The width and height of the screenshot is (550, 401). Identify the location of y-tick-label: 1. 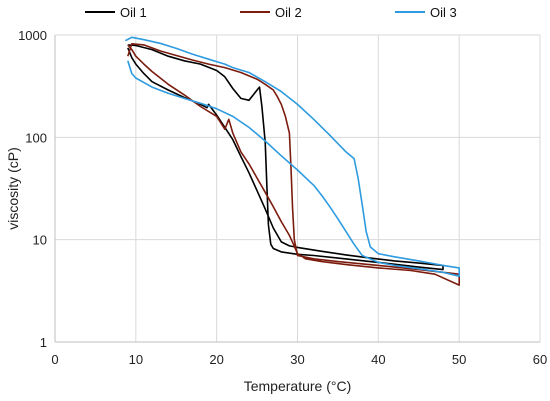
(43, 342).